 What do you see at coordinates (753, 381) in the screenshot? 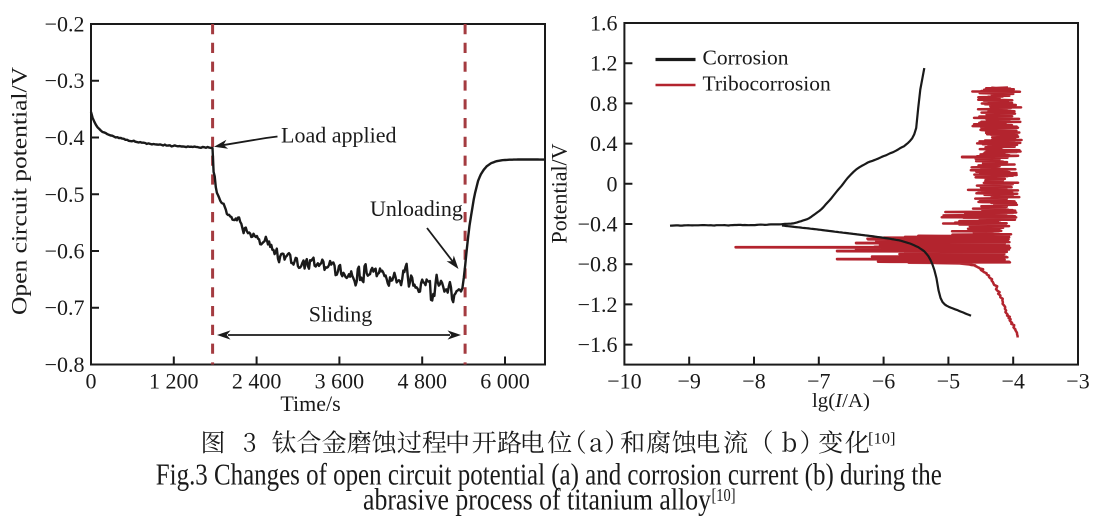
I see `svg-text: −8` at bounding box center [753, 381].